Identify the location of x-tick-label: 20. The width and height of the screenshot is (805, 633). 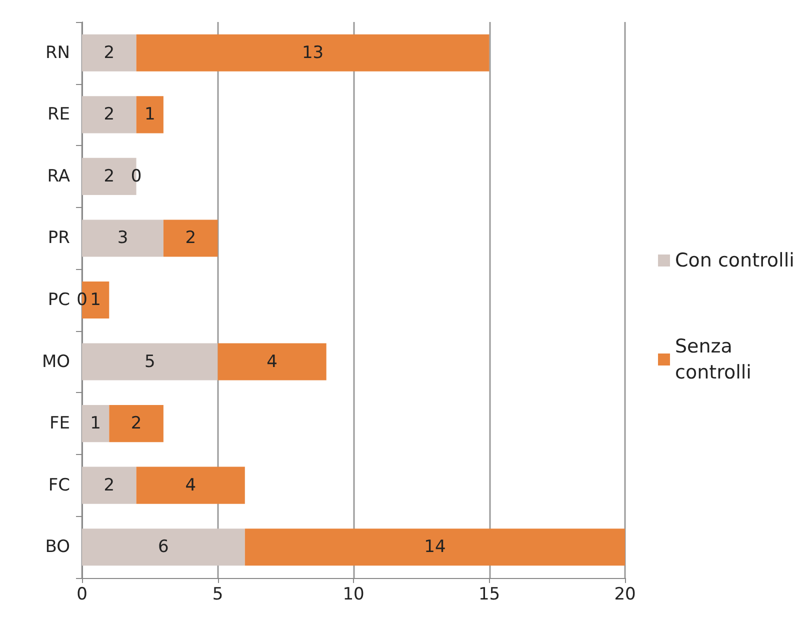
(625, 594).